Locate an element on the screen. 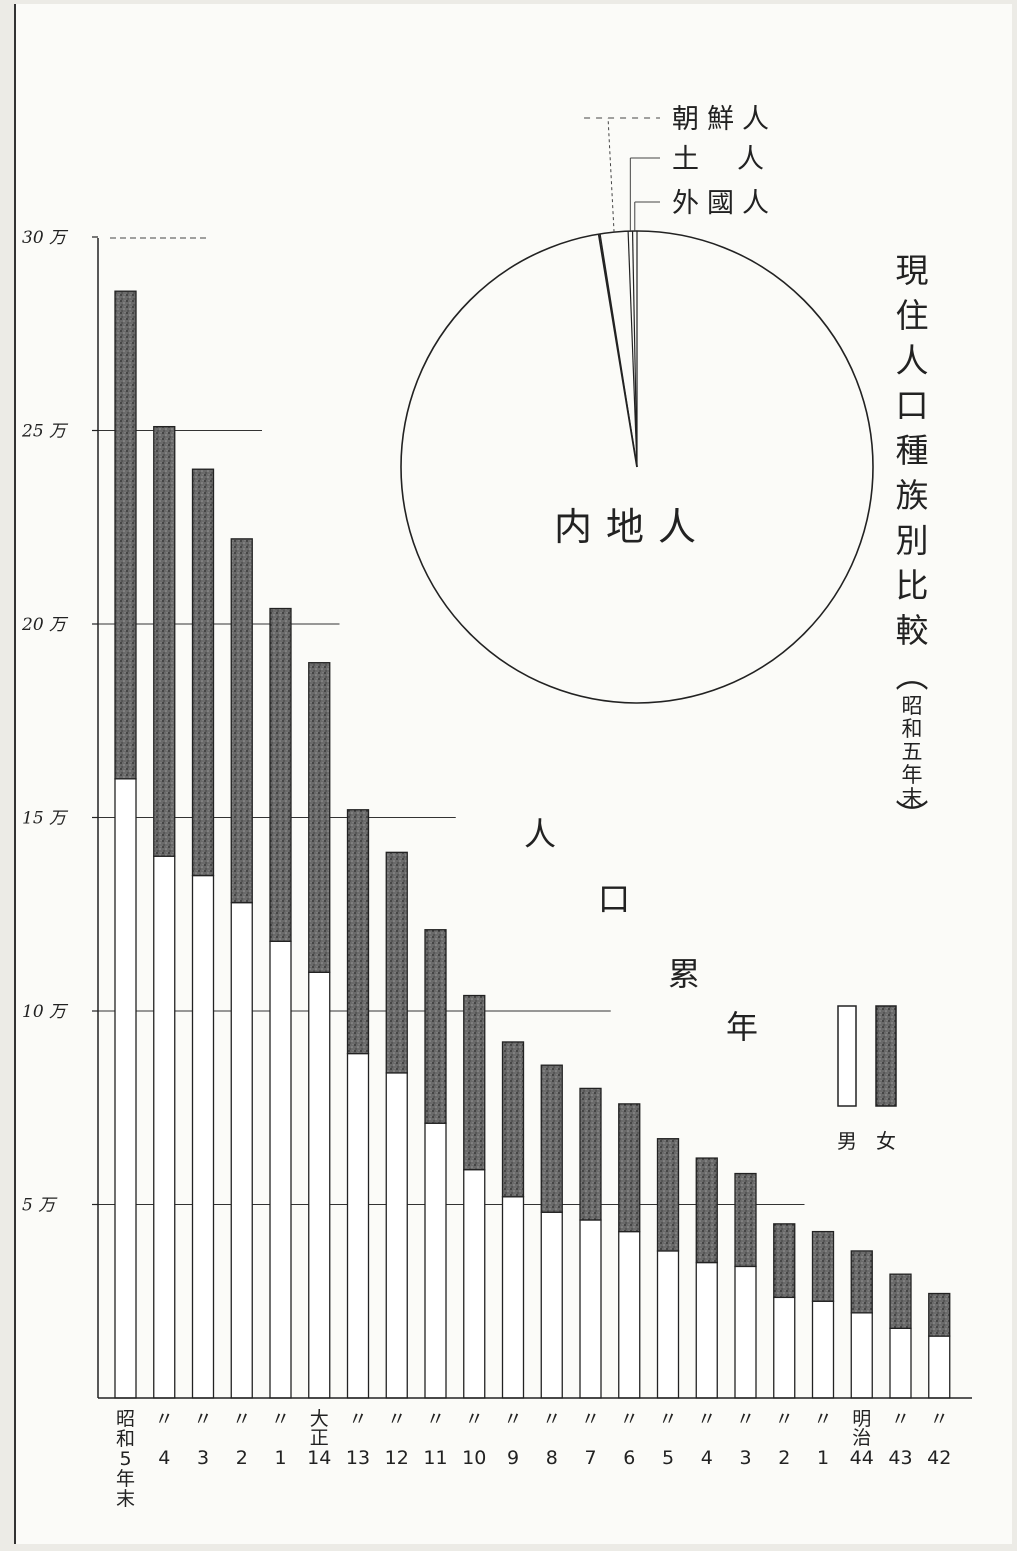  x-tick-label: 11 is located at coordinates (435, 1458).